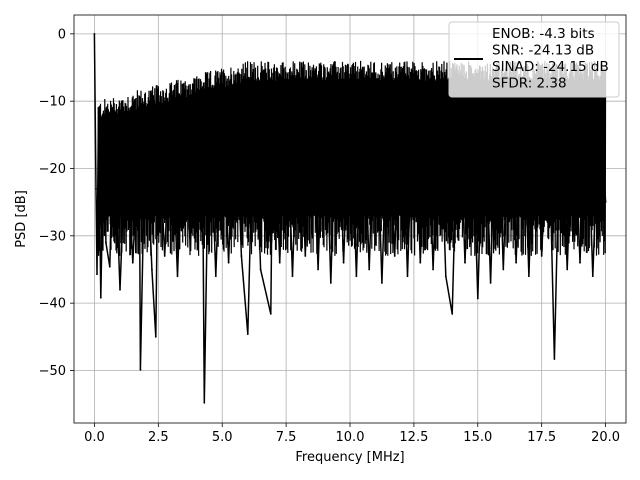 This screenshot has width=640, height=480. Describe the element at coordinates (529, 84) in the screenshot. I see `legend-sfdr: SFDR: 2.38` at that location.